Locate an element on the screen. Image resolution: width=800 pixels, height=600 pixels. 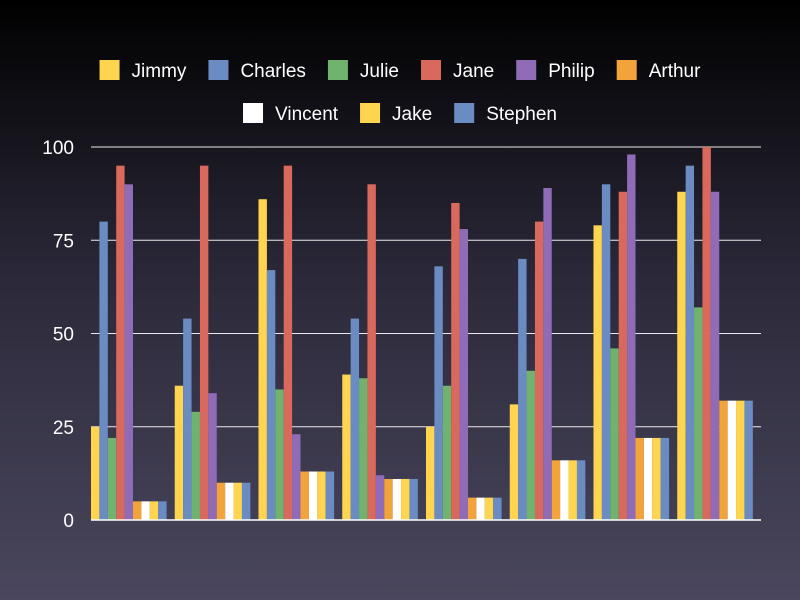
legend-item-charles: Charles is located at coordinates (257, 71).